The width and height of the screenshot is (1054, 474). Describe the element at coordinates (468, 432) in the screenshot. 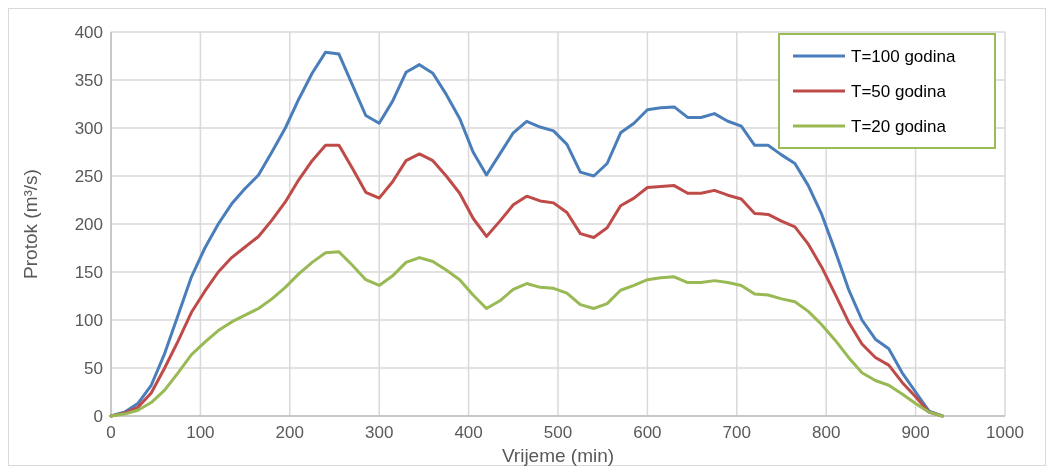

I see `x-tick-label: 400` at that location.